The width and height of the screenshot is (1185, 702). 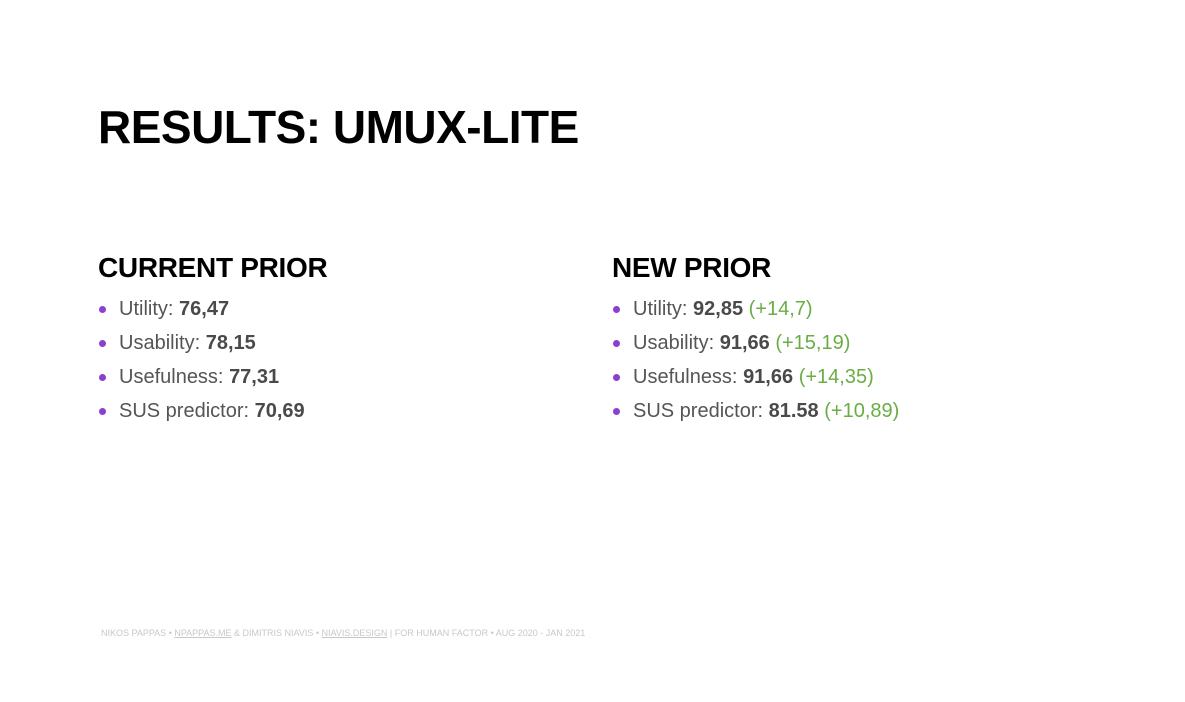 What do you see at coordinates (354, 633) in the screenshot?
I see `footer-link-niavis: NIAVIS.DESIGN` at bounding box center [354, 633].